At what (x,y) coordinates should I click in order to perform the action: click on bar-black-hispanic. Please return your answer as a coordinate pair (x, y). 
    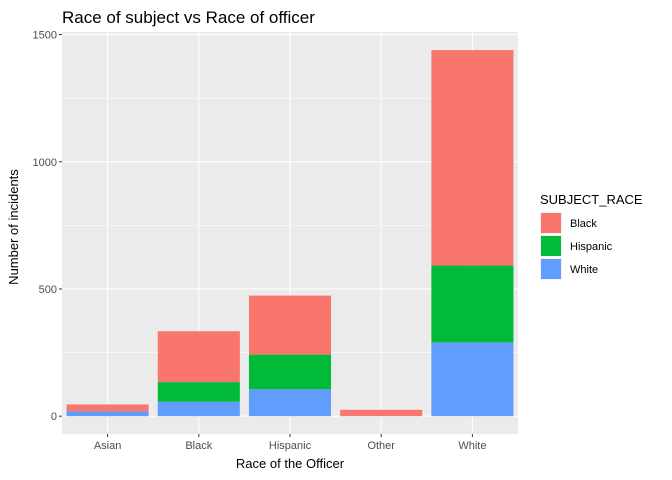
    Looking at the image, I should click on (198, 392).